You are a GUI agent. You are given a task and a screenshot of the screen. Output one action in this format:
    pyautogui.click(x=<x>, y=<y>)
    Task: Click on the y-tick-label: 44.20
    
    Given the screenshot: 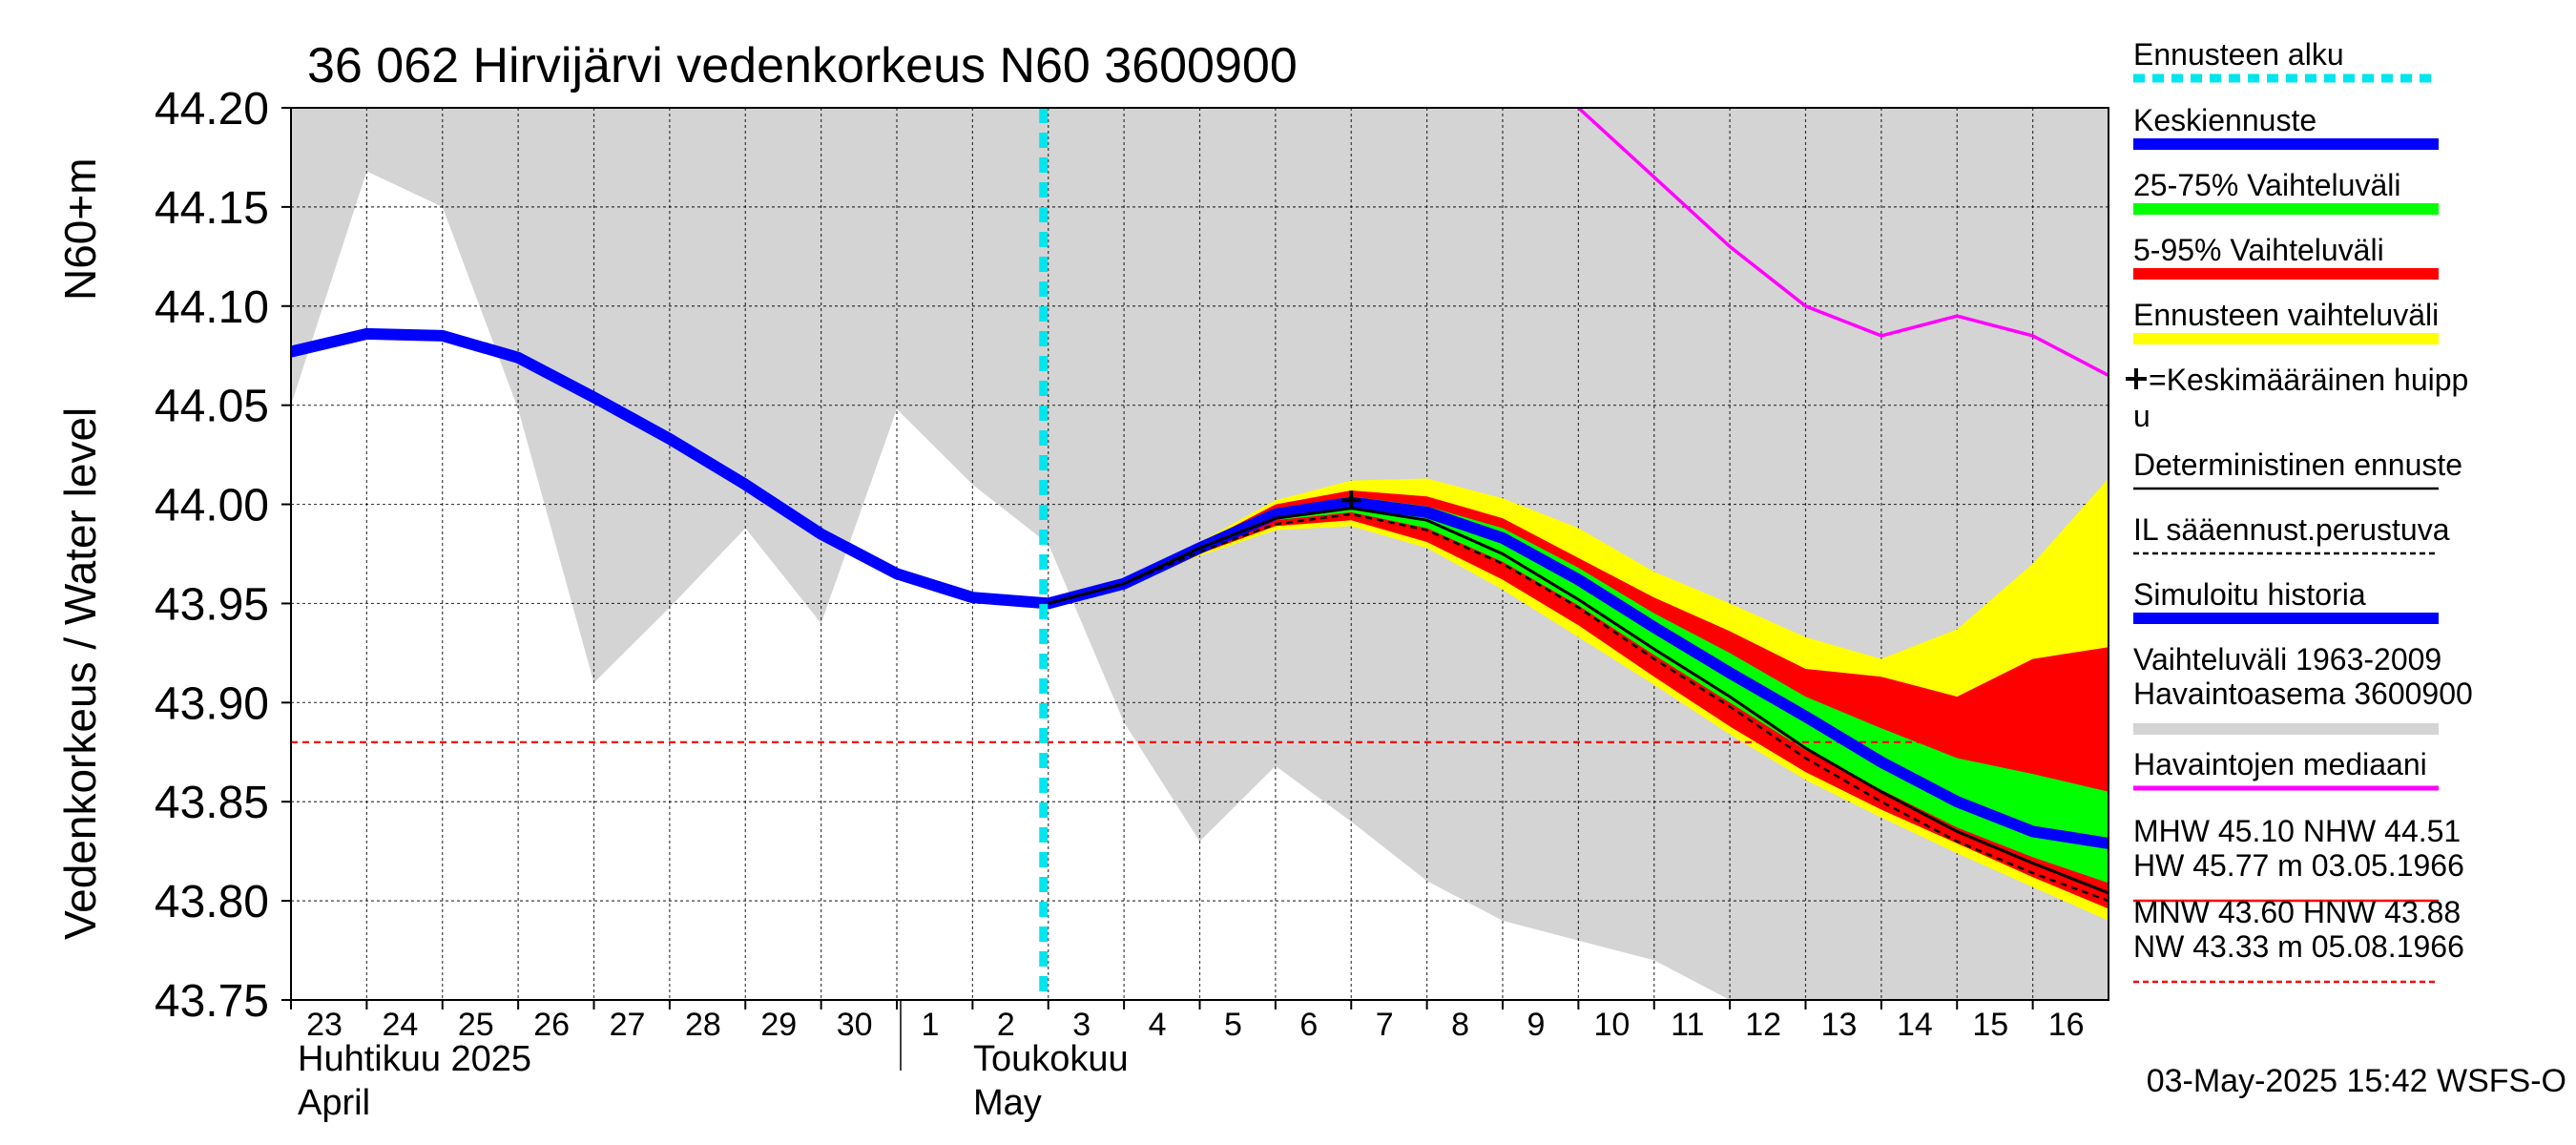 What is the action you would take?
    pyautogui.click(x=212, y=109)
    